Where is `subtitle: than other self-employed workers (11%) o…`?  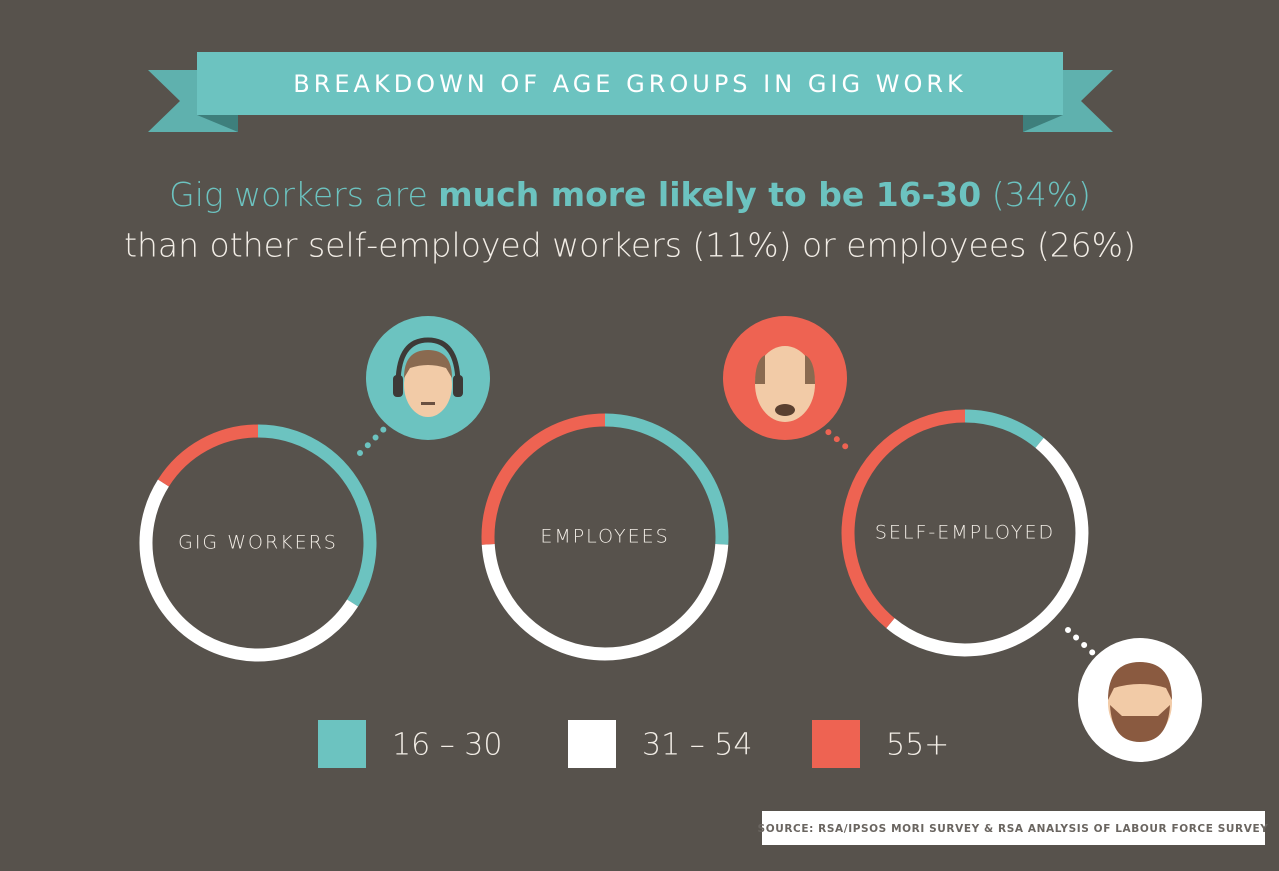
subtitle: than other self-employed workers (11%) o… is located at coordinates (630, 245).